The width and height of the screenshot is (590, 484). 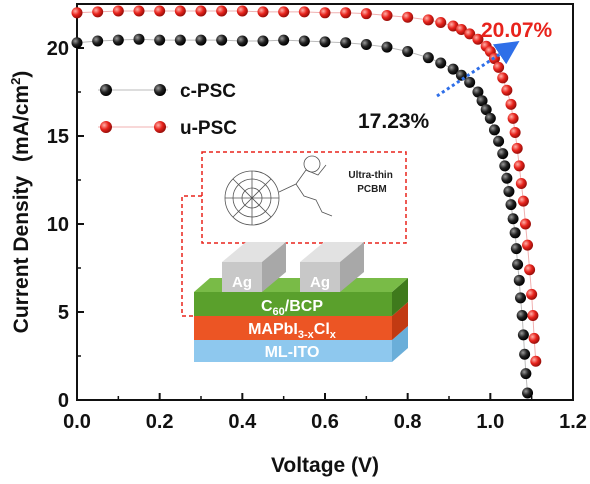 I want to click on ito-label: ML-ITO, so click(x=292, y=352).